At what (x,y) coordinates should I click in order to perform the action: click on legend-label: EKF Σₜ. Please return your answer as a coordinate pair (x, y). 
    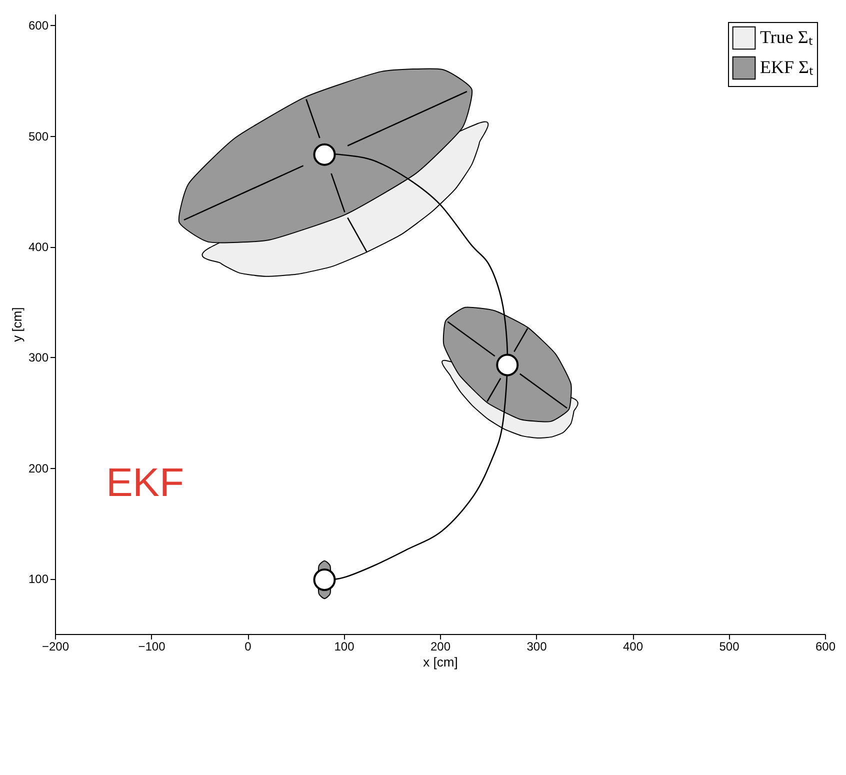
    Looking at the image, I should click on (786, 67).